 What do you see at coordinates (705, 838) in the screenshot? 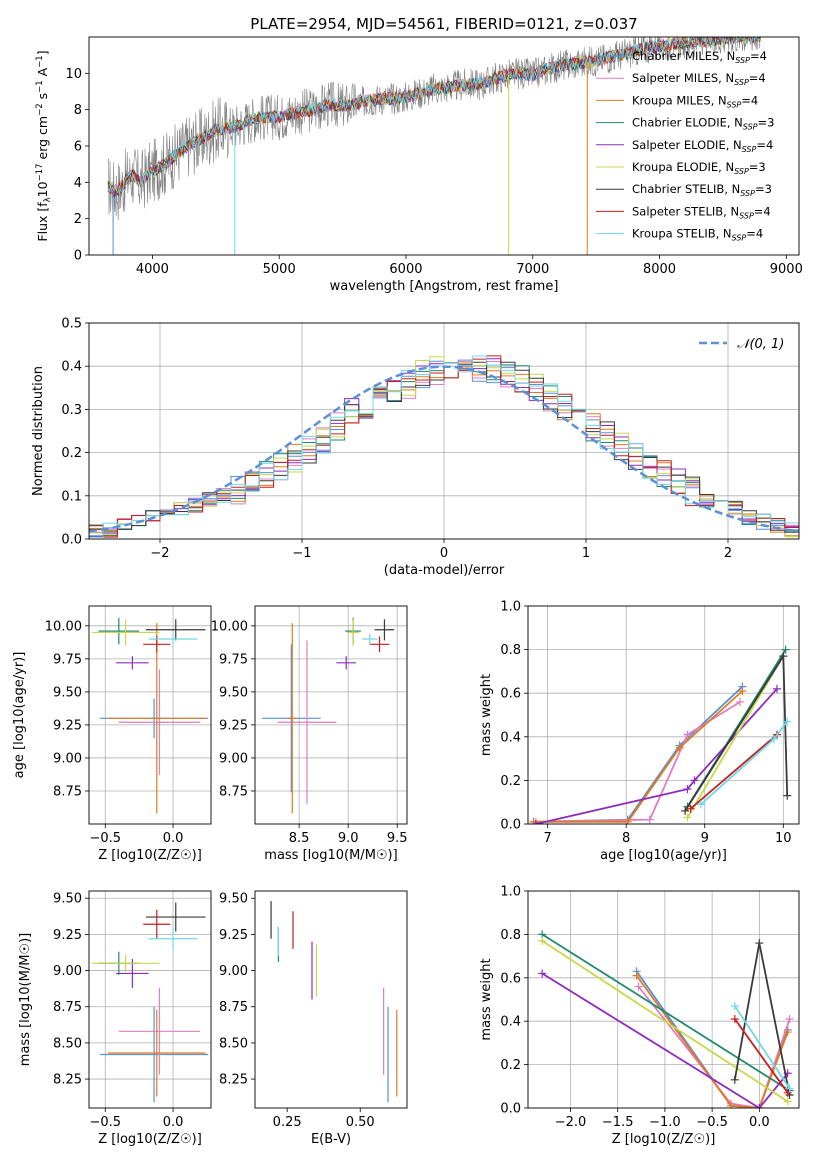
I see `x-tick-label: 9` at bounding box center [705, 838].